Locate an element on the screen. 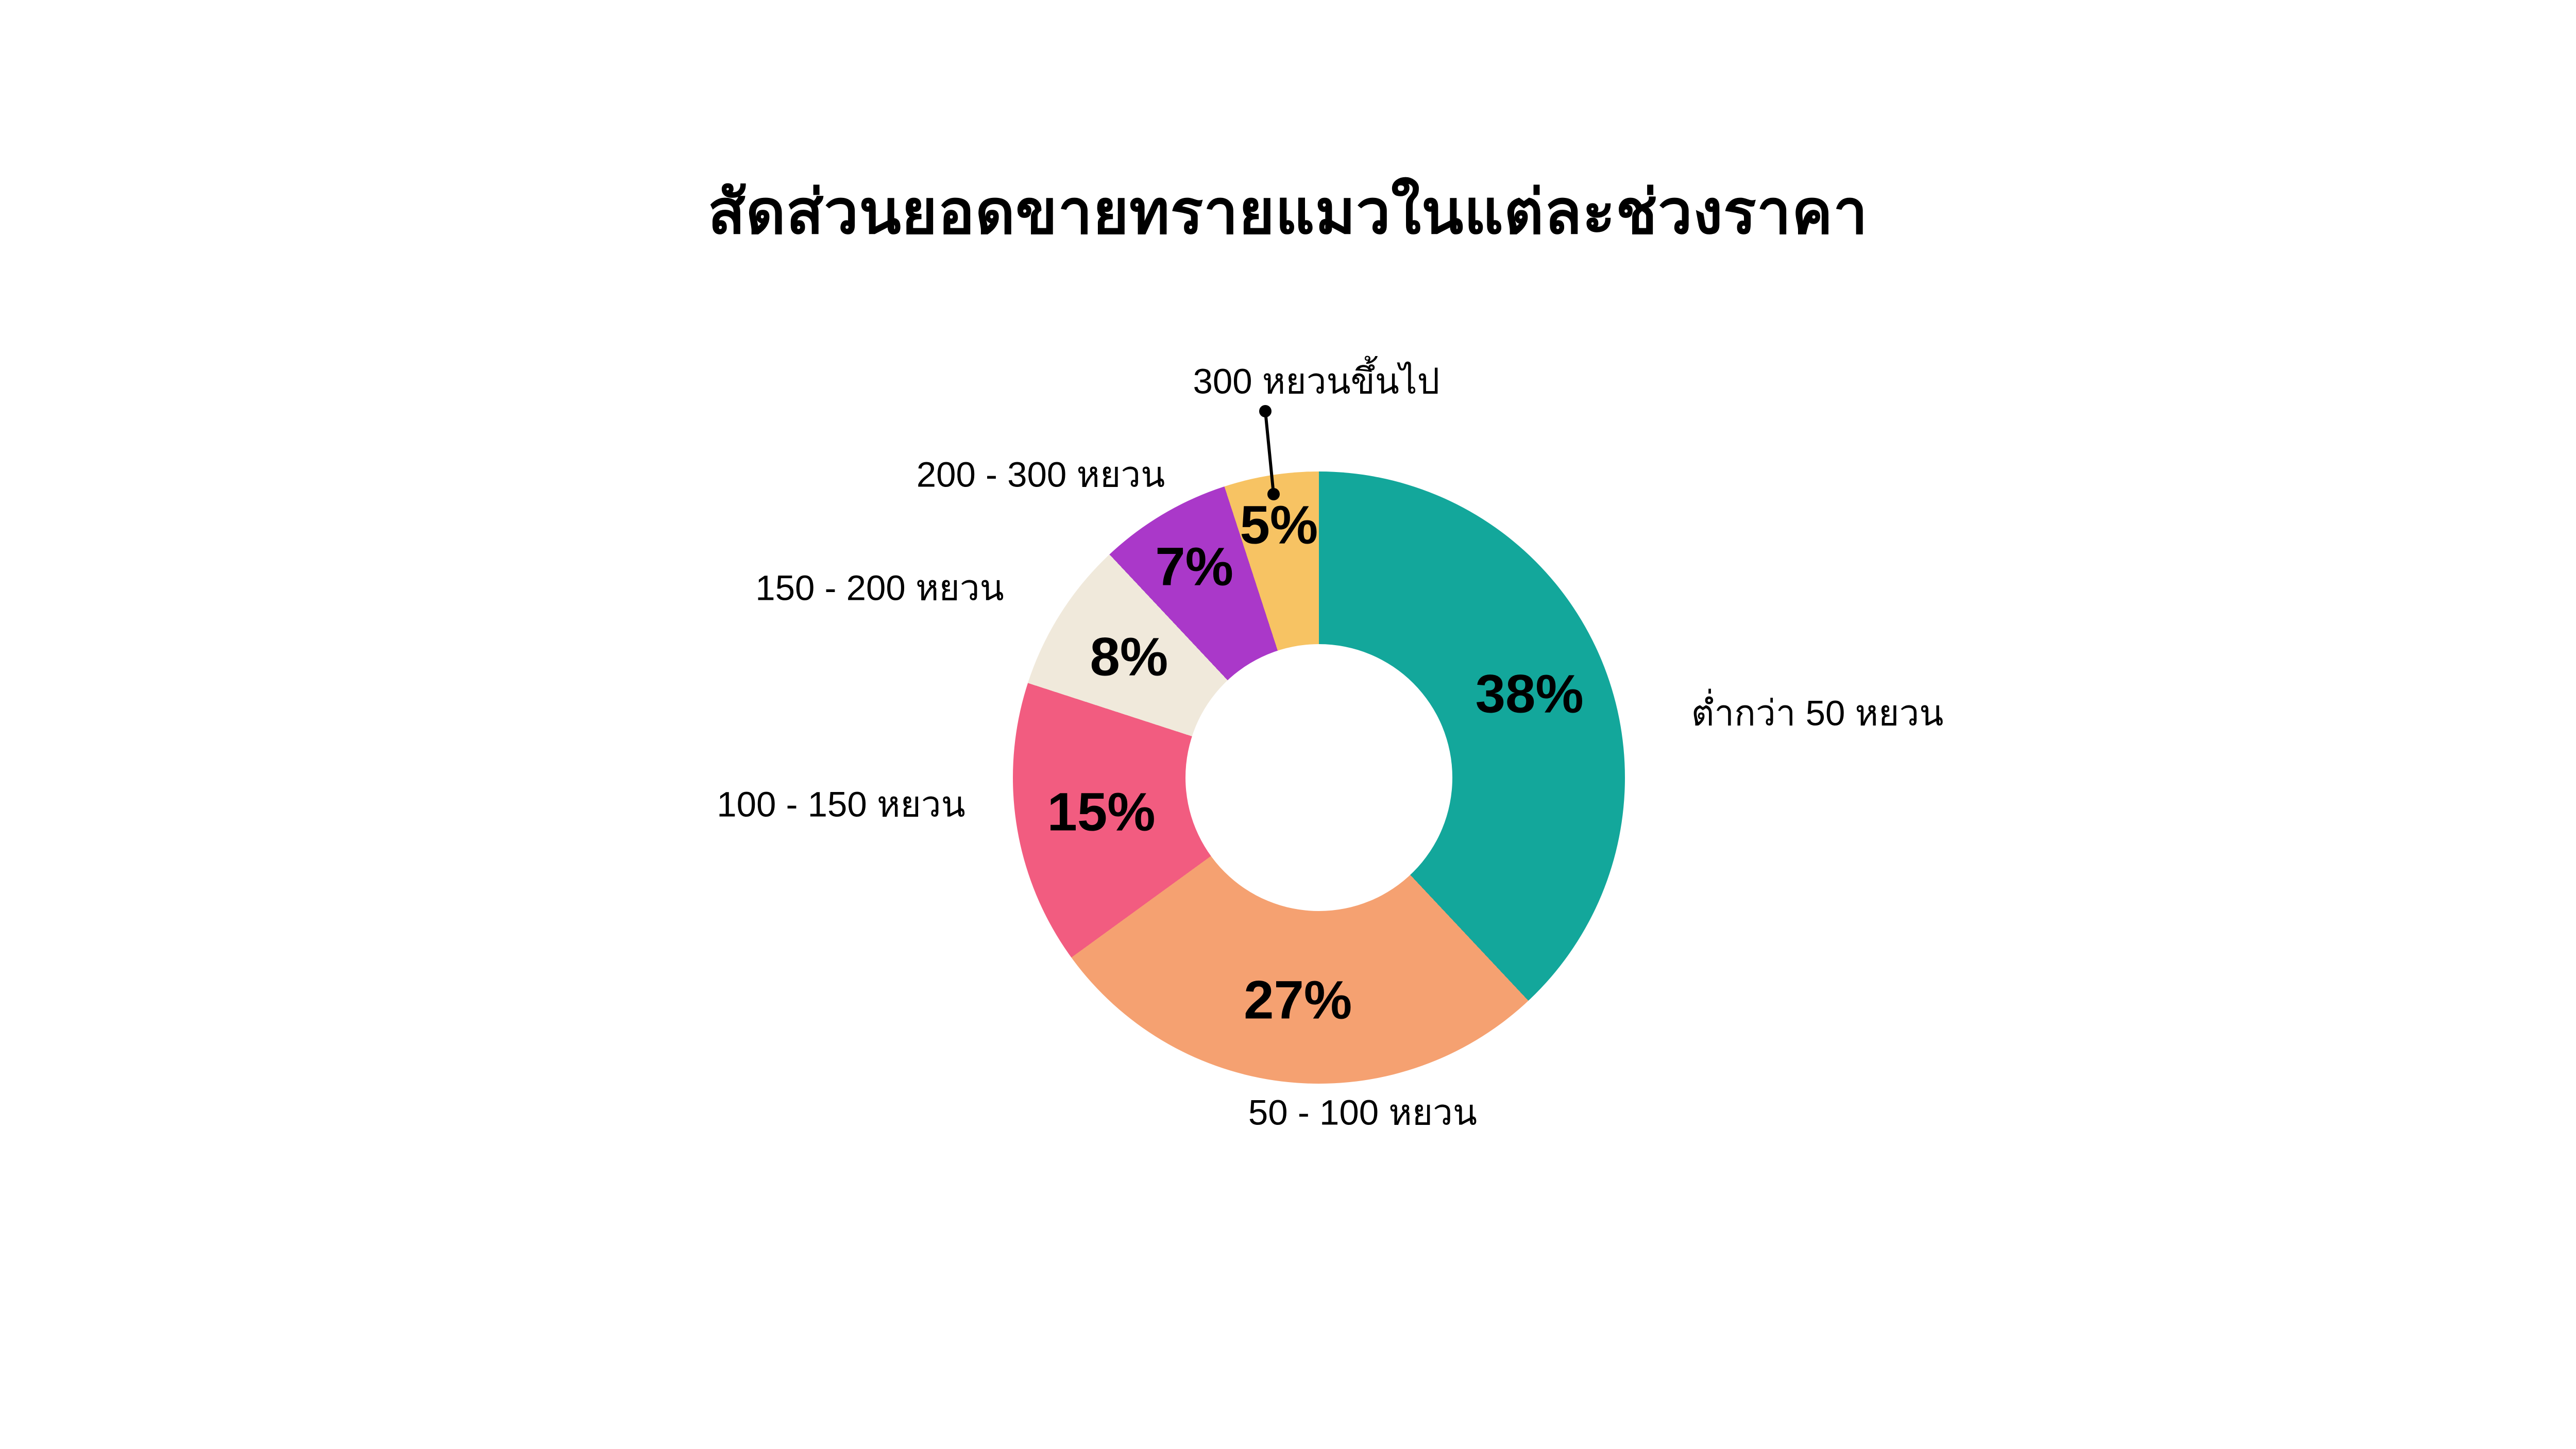 The height and width of the screenshot is (1449, 2576). value-label-50-100: 27% is located at coordinates (1298, 1000).